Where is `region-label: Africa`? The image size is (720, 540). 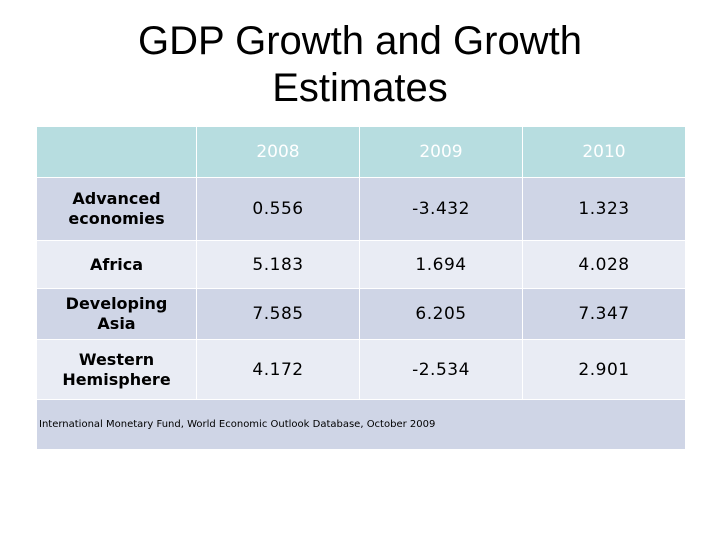
region-label: Africa is located at coordinates (116, 264).